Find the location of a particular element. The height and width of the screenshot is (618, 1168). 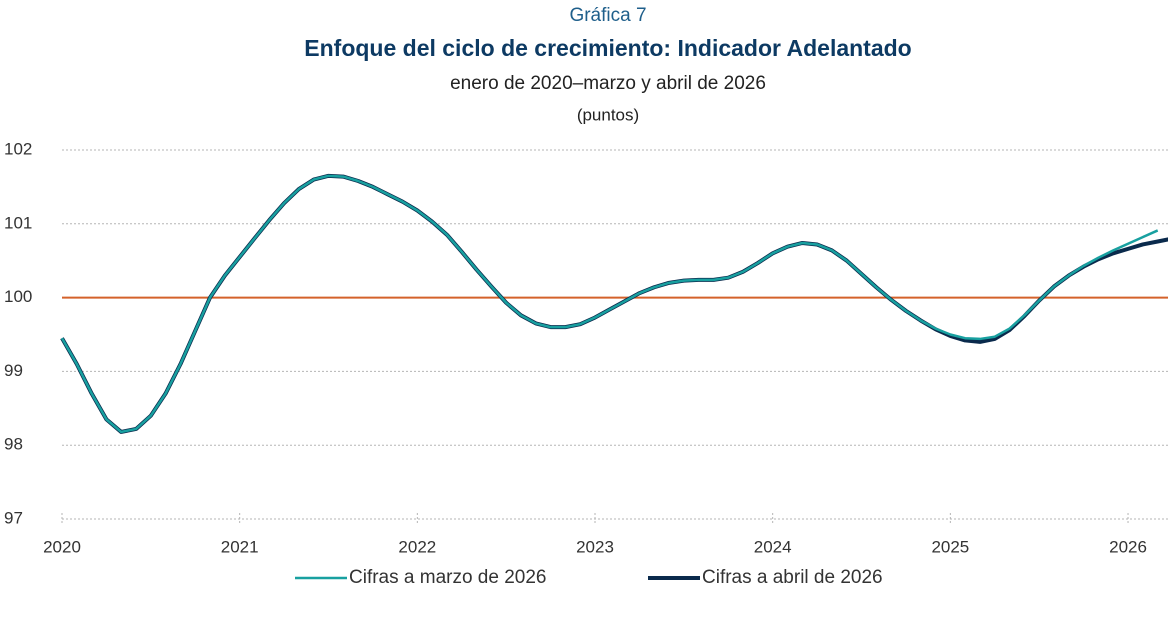

y-tick-label: 99 is located at coordinates (13, 370).